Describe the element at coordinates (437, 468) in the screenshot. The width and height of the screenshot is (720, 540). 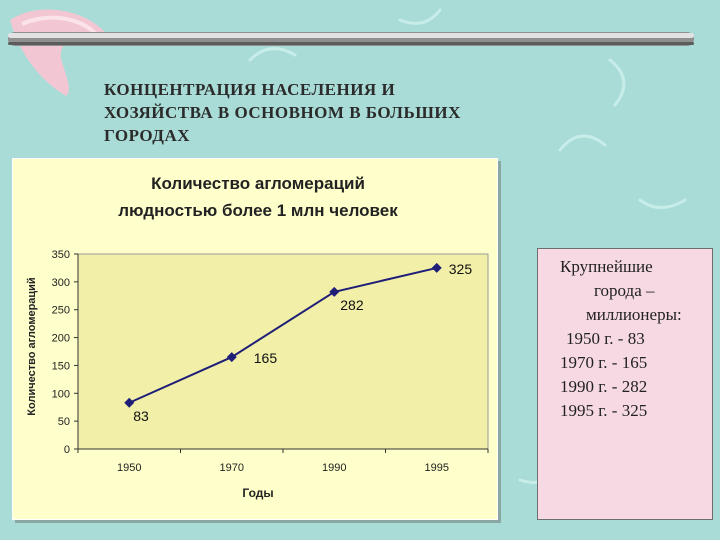
I see `x-tick-label: 1995` at that location.